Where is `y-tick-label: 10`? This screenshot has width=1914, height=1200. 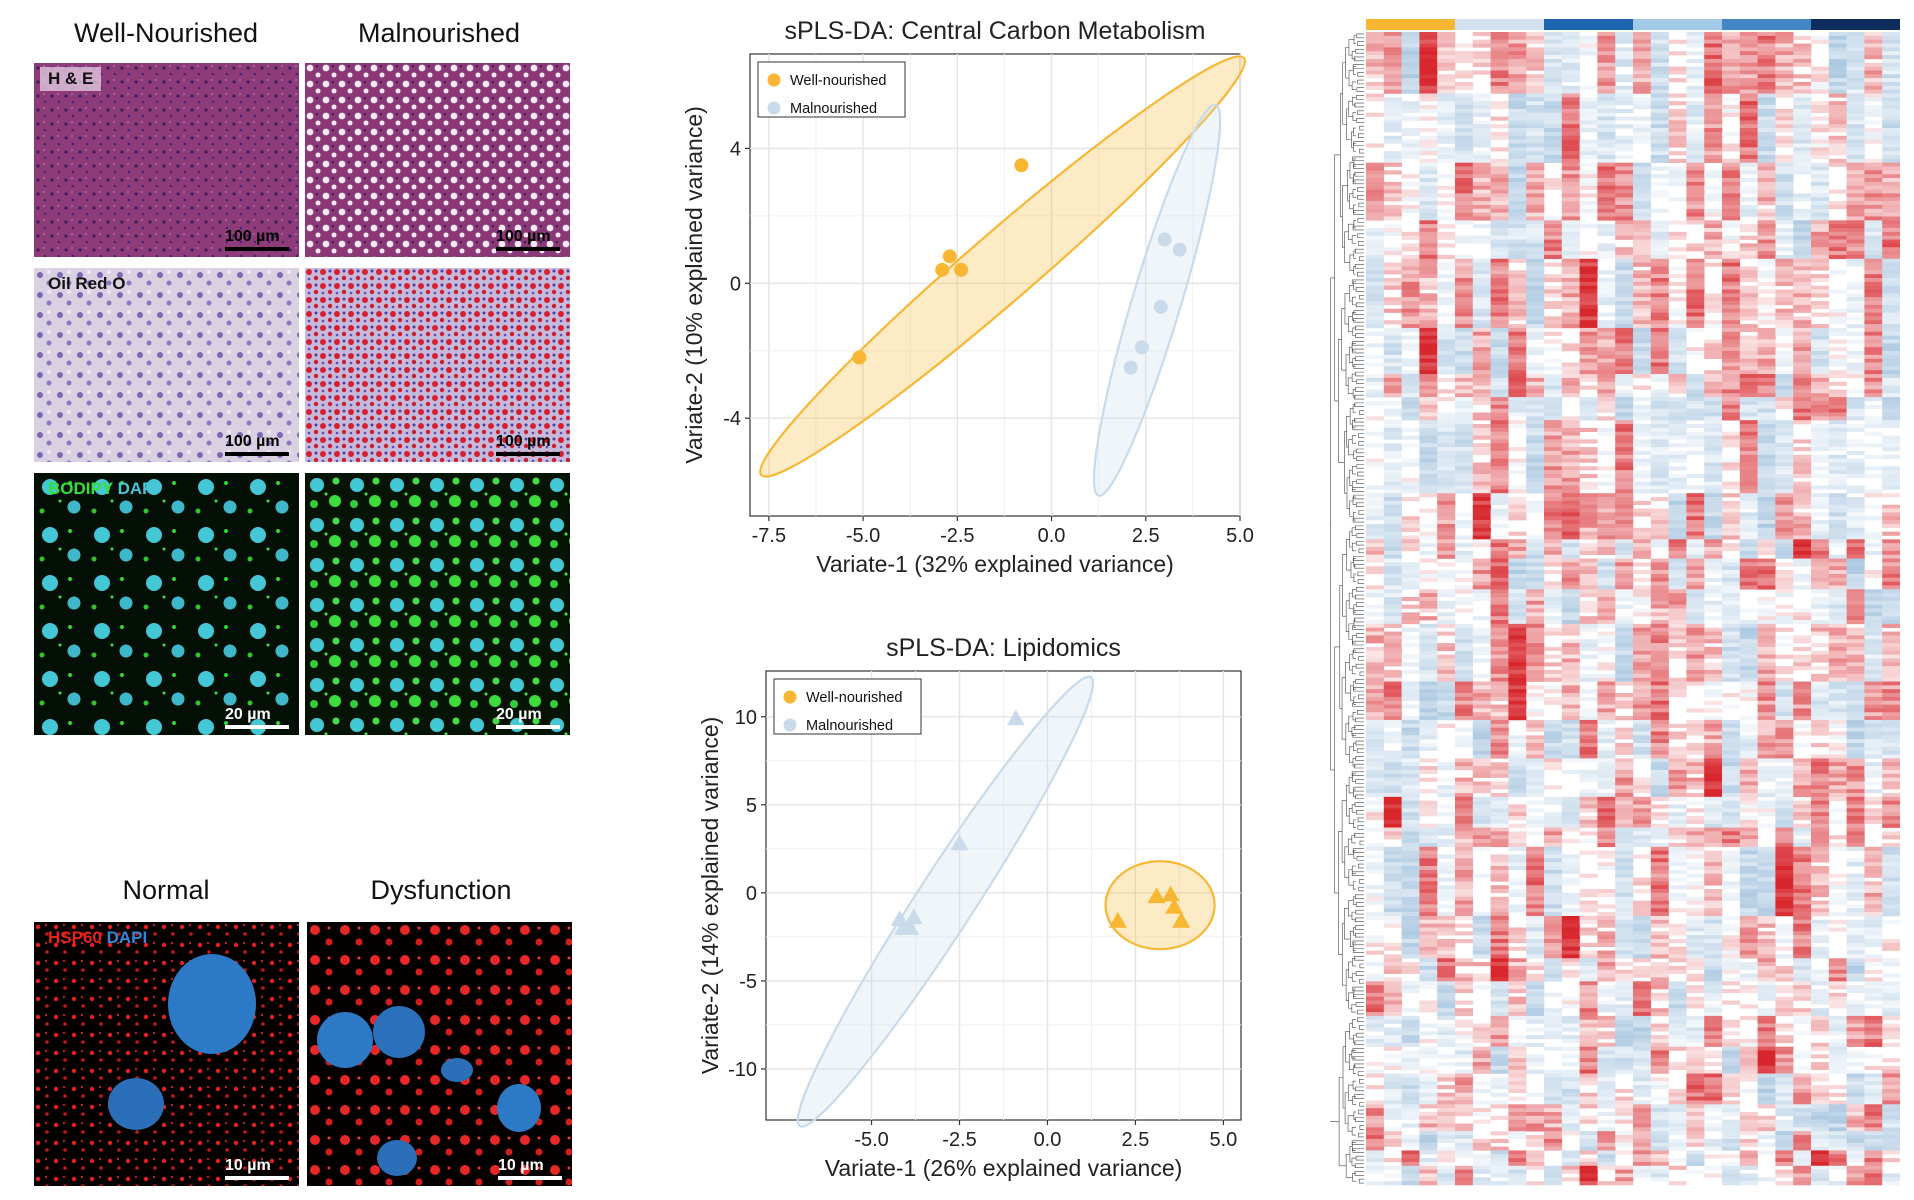
y-tick-label: 10 is located at coordinates (746, 718).